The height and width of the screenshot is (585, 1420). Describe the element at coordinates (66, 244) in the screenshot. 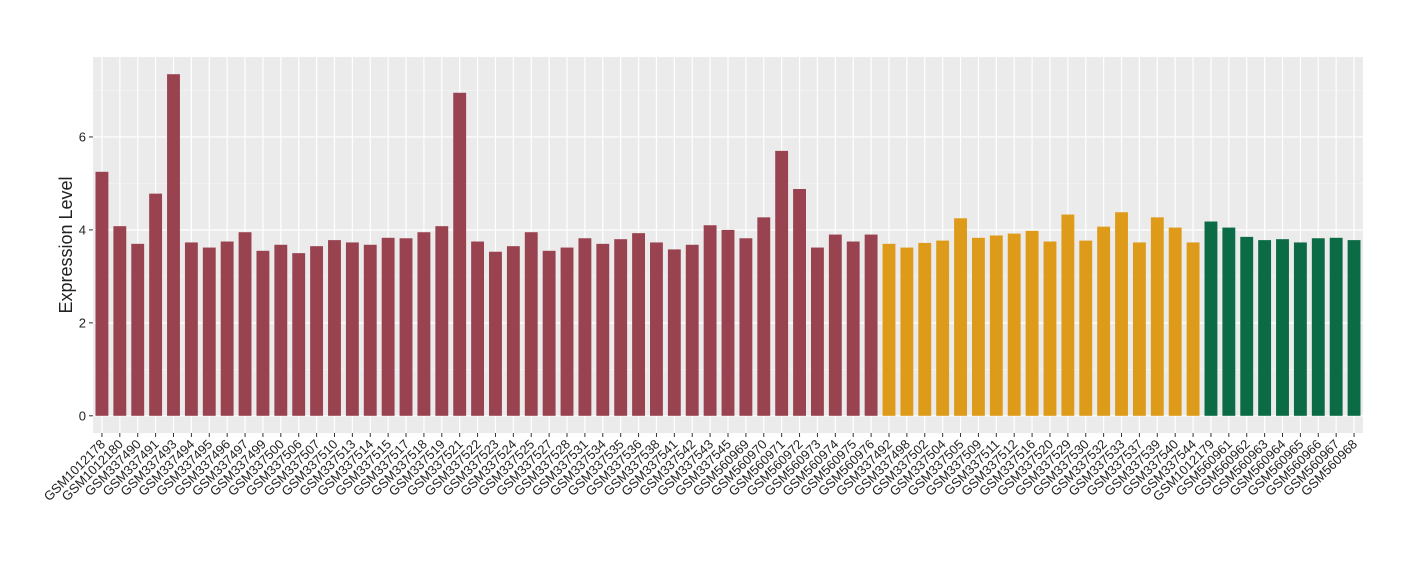

I see `y-axis-title: Expression Level` at that location.